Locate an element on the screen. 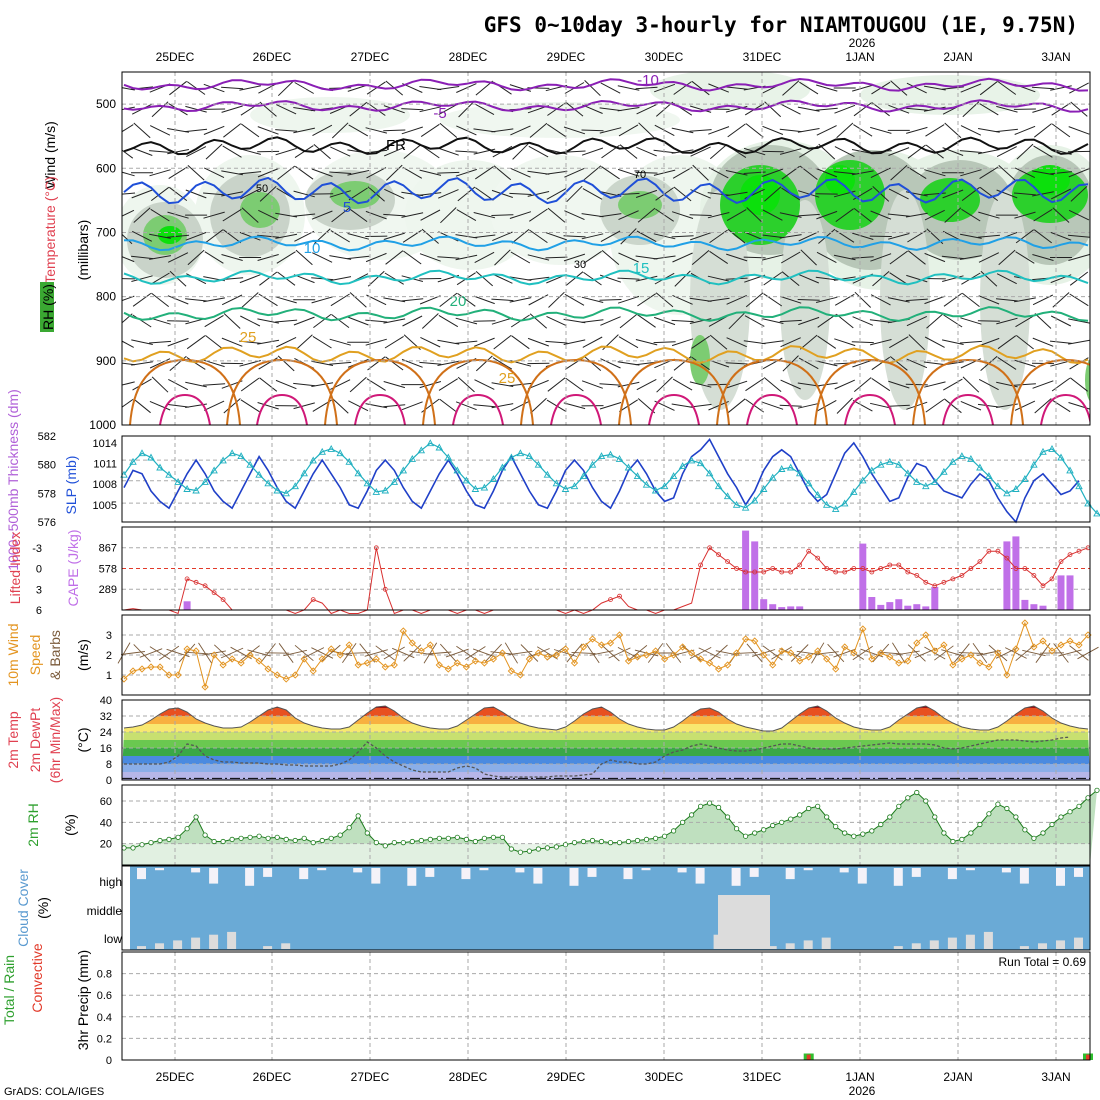 This screenshot has width=1100, height=1100. date-label-top: 28DEC is located at coordinates (468, 57).